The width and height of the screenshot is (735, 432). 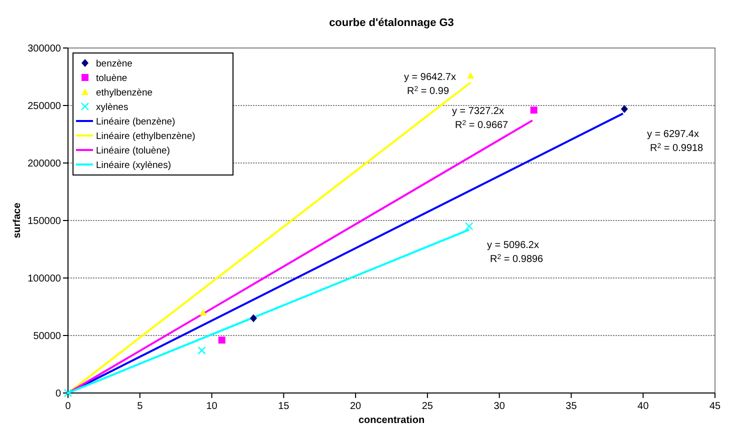 I want to click on y-tick-label: 300000, so click(x=45, y=49).